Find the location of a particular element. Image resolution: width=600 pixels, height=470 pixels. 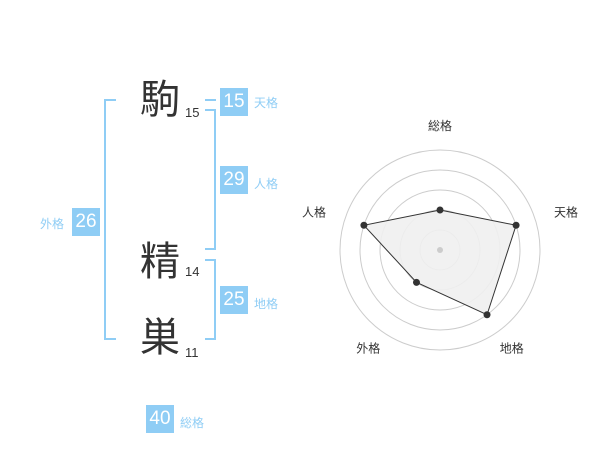

radar-ring is located at coordinates (440, 250).